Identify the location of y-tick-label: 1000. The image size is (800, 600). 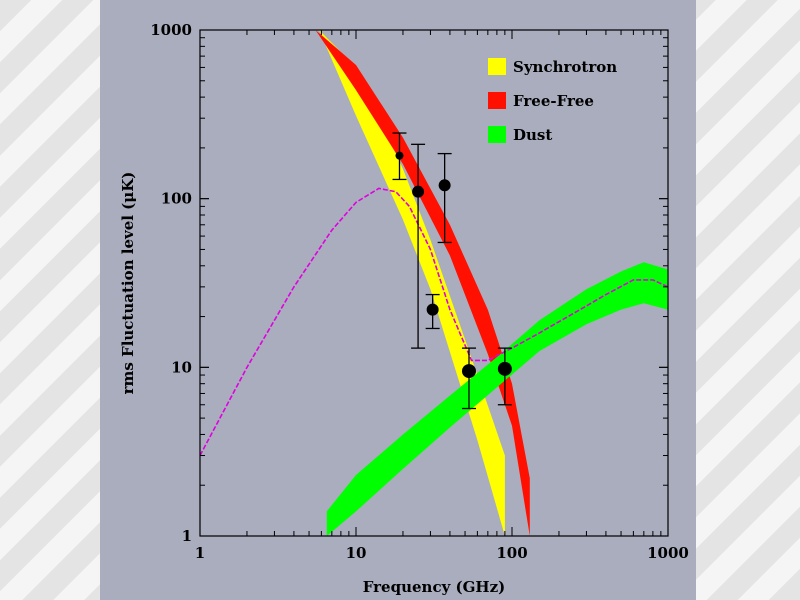
(171, 30).